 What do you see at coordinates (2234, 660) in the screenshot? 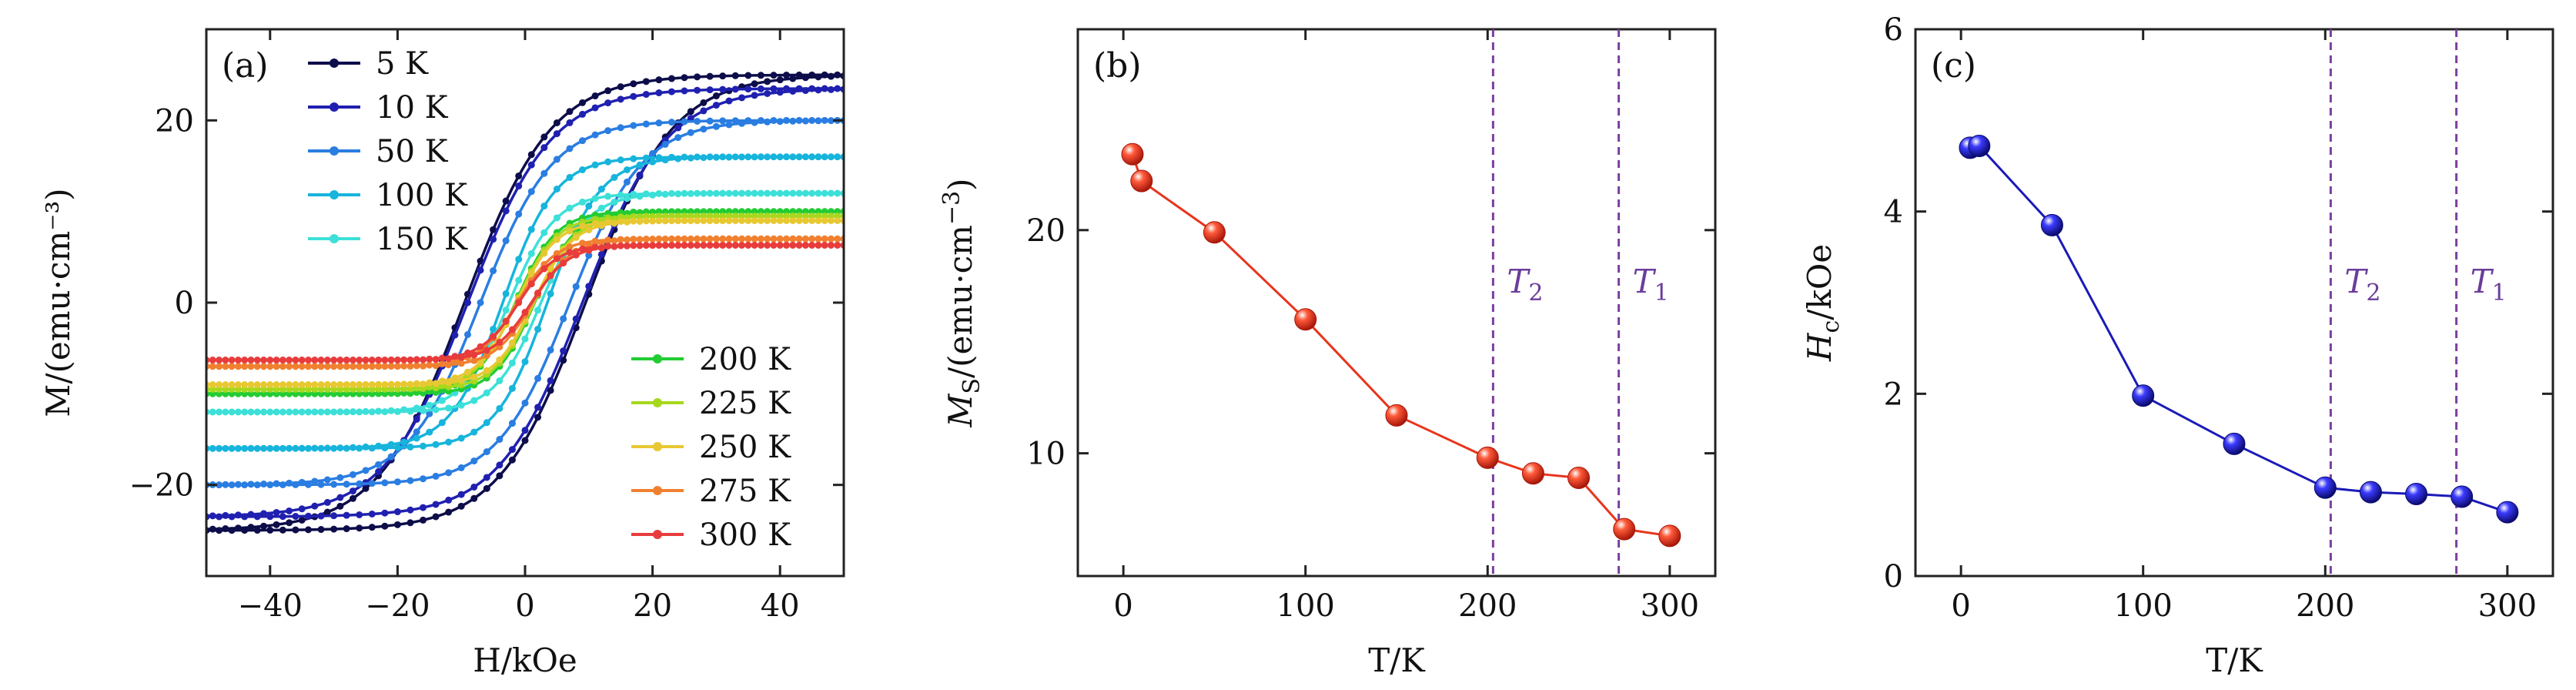
I see `panel-c-x-axis-label: T/K` at bounding box center [2234, 660].